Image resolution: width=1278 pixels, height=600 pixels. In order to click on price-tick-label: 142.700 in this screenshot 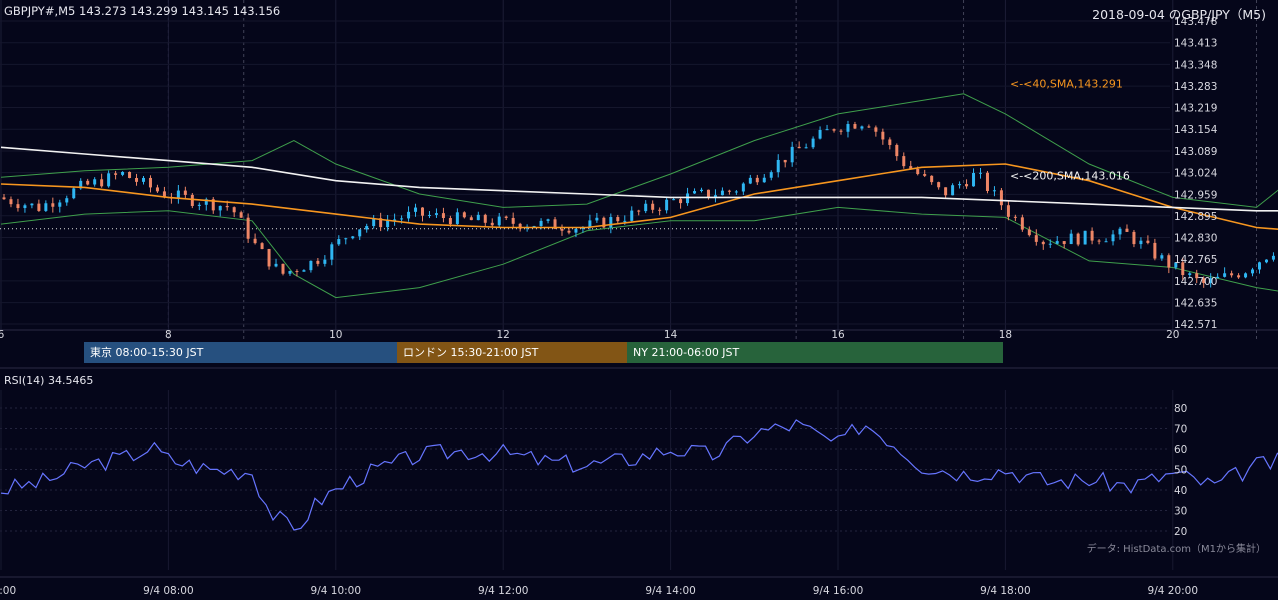, I will do `click(1195, 282)`.